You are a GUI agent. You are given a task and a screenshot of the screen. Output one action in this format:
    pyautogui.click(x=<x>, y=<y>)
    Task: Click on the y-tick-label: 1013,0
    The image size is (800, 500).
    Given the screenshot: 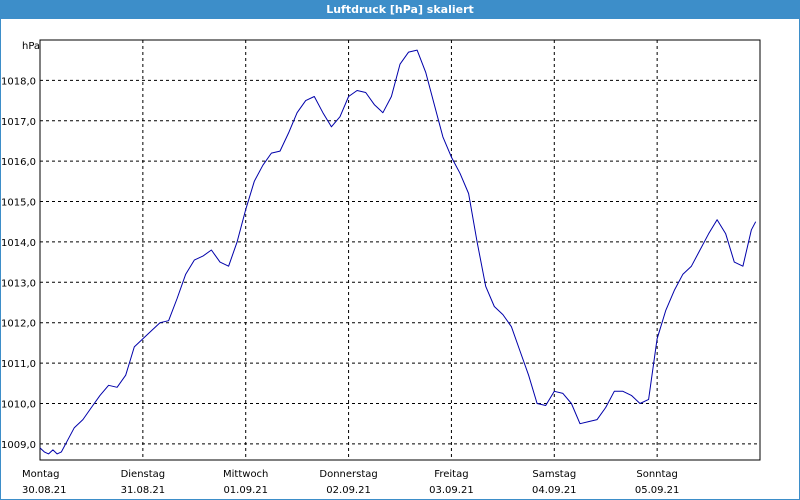 What is the action you would take?
    pyautogui.click(x=18, y=283)
    